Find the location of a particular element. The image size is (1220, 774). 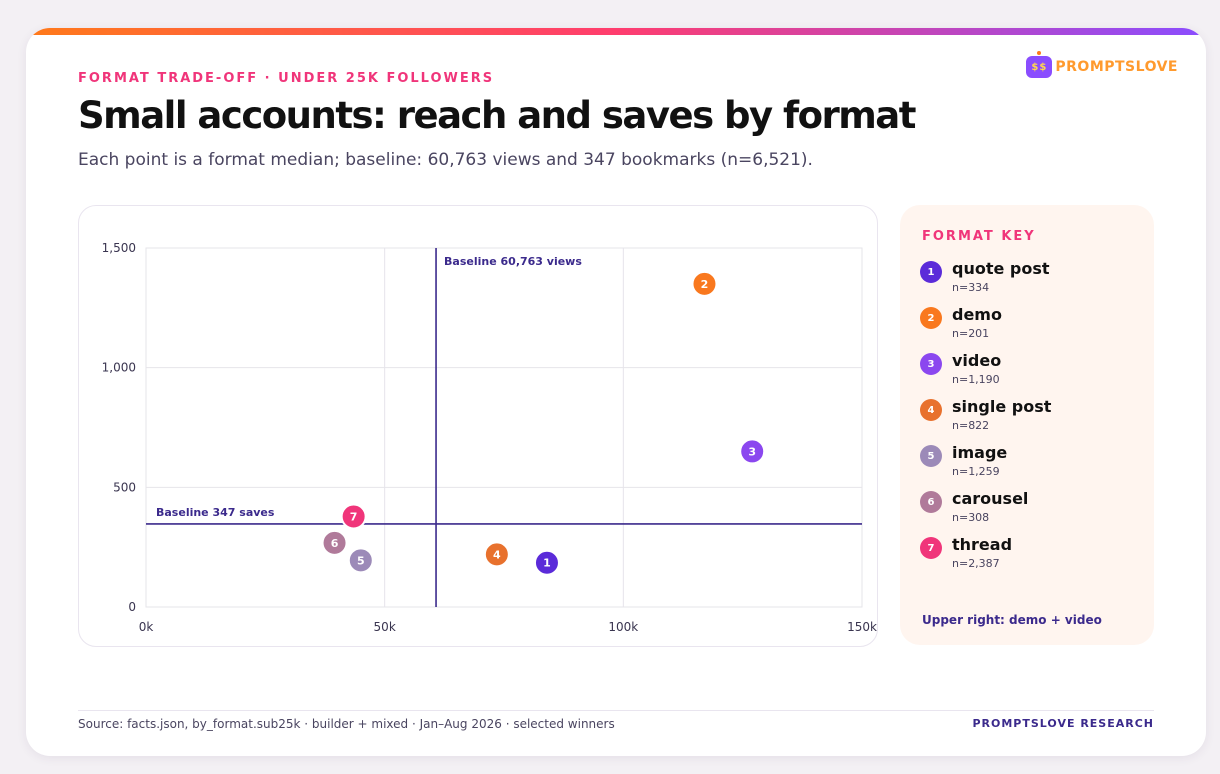

x-tick-label: 50k is located at coordinates (385, 627).